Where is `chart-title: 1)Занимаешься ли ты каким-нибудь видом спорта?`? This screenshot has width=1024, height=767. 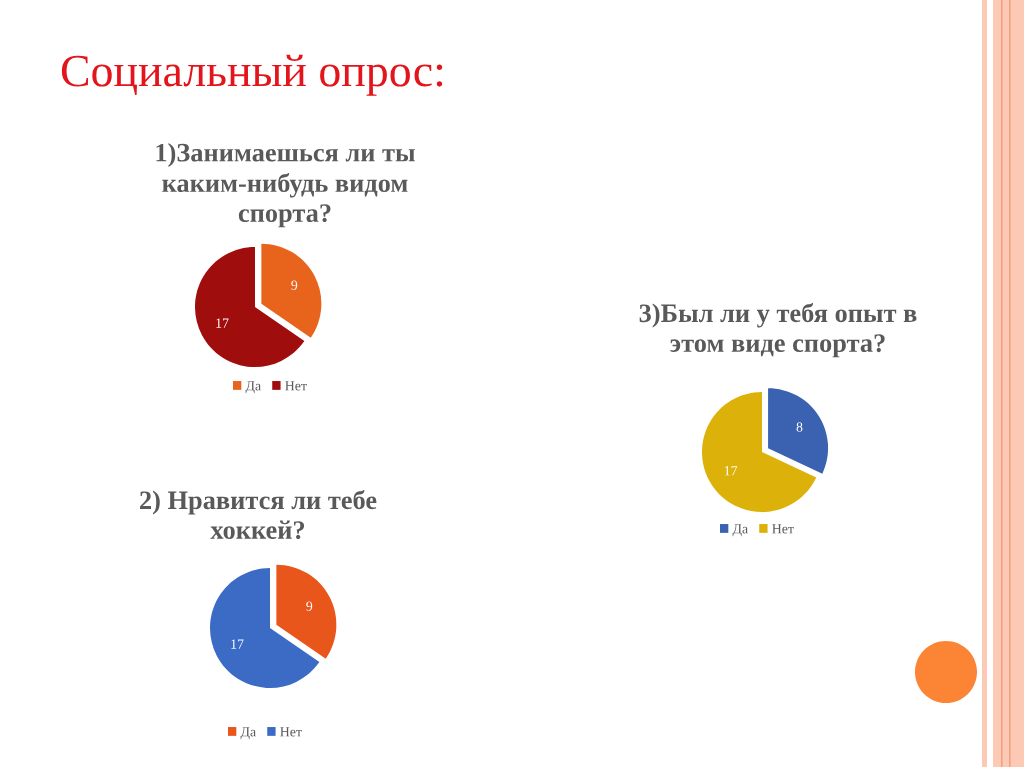
chart-title: 1)Занимаешься ли ты каким-нибудь видом спорта? is located at coordinates (285, 185).